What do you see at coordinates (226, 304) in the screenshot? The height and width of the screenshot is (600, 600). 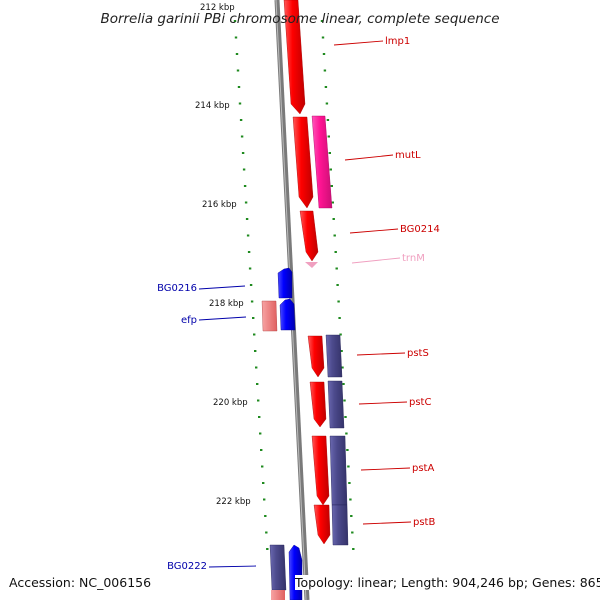 I see `kbp-label-218: 218 kbp` at bounding box center [226, 304].